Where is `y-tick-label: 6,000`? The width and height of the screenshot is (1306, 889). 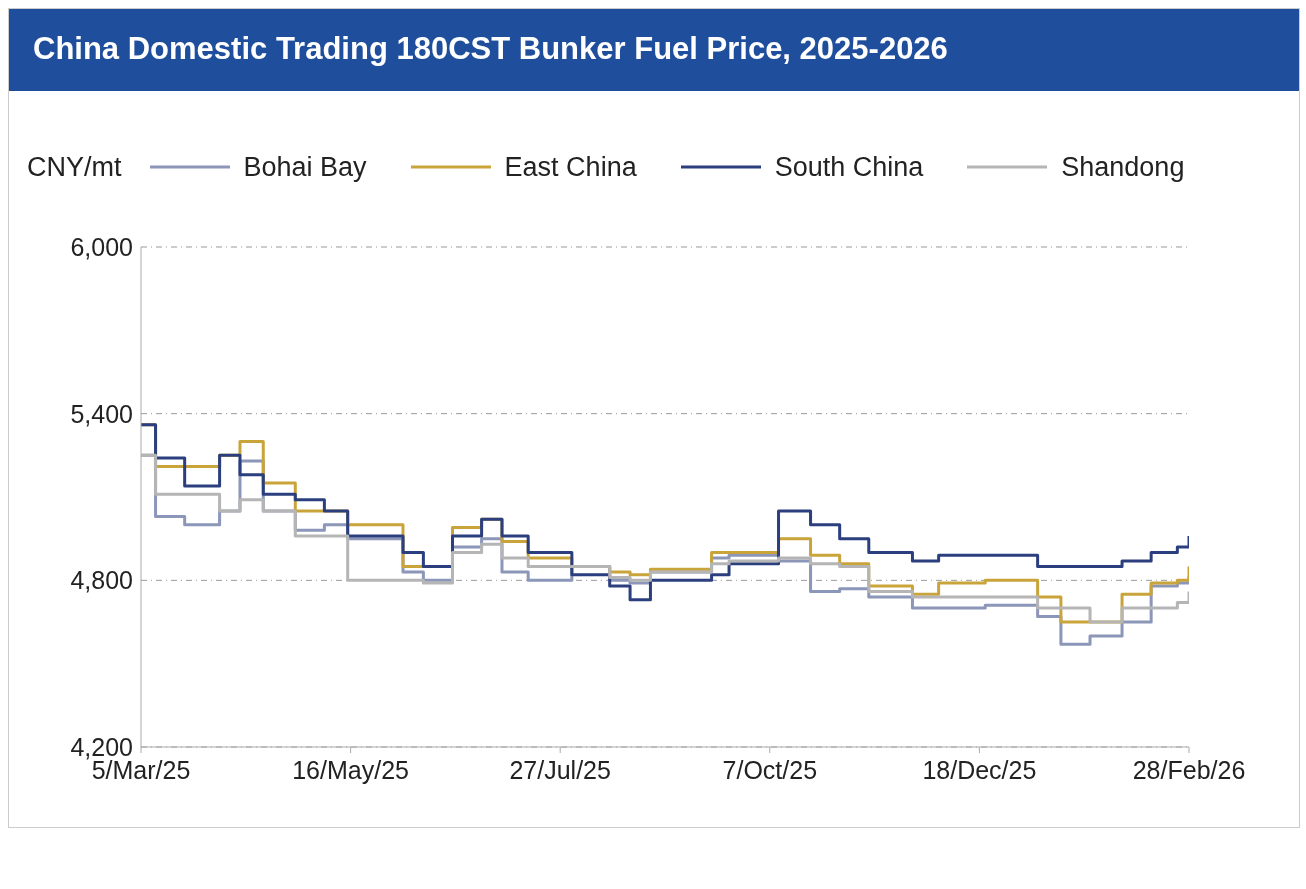 y-tick-label: 6,000 is located at coordinates (101, 246).